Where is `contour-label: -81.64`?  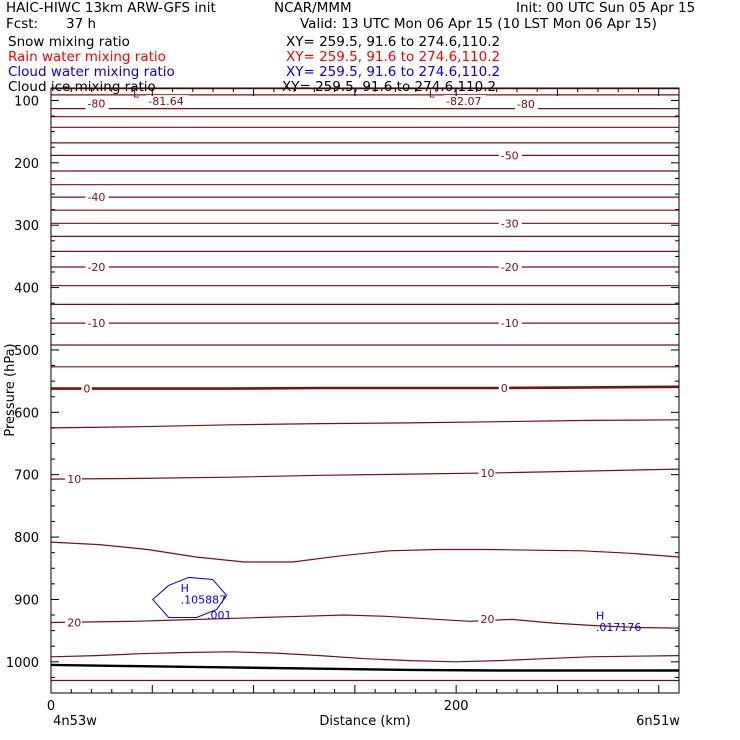
contour-label: -81.64 is located at coordinates (165, 101).